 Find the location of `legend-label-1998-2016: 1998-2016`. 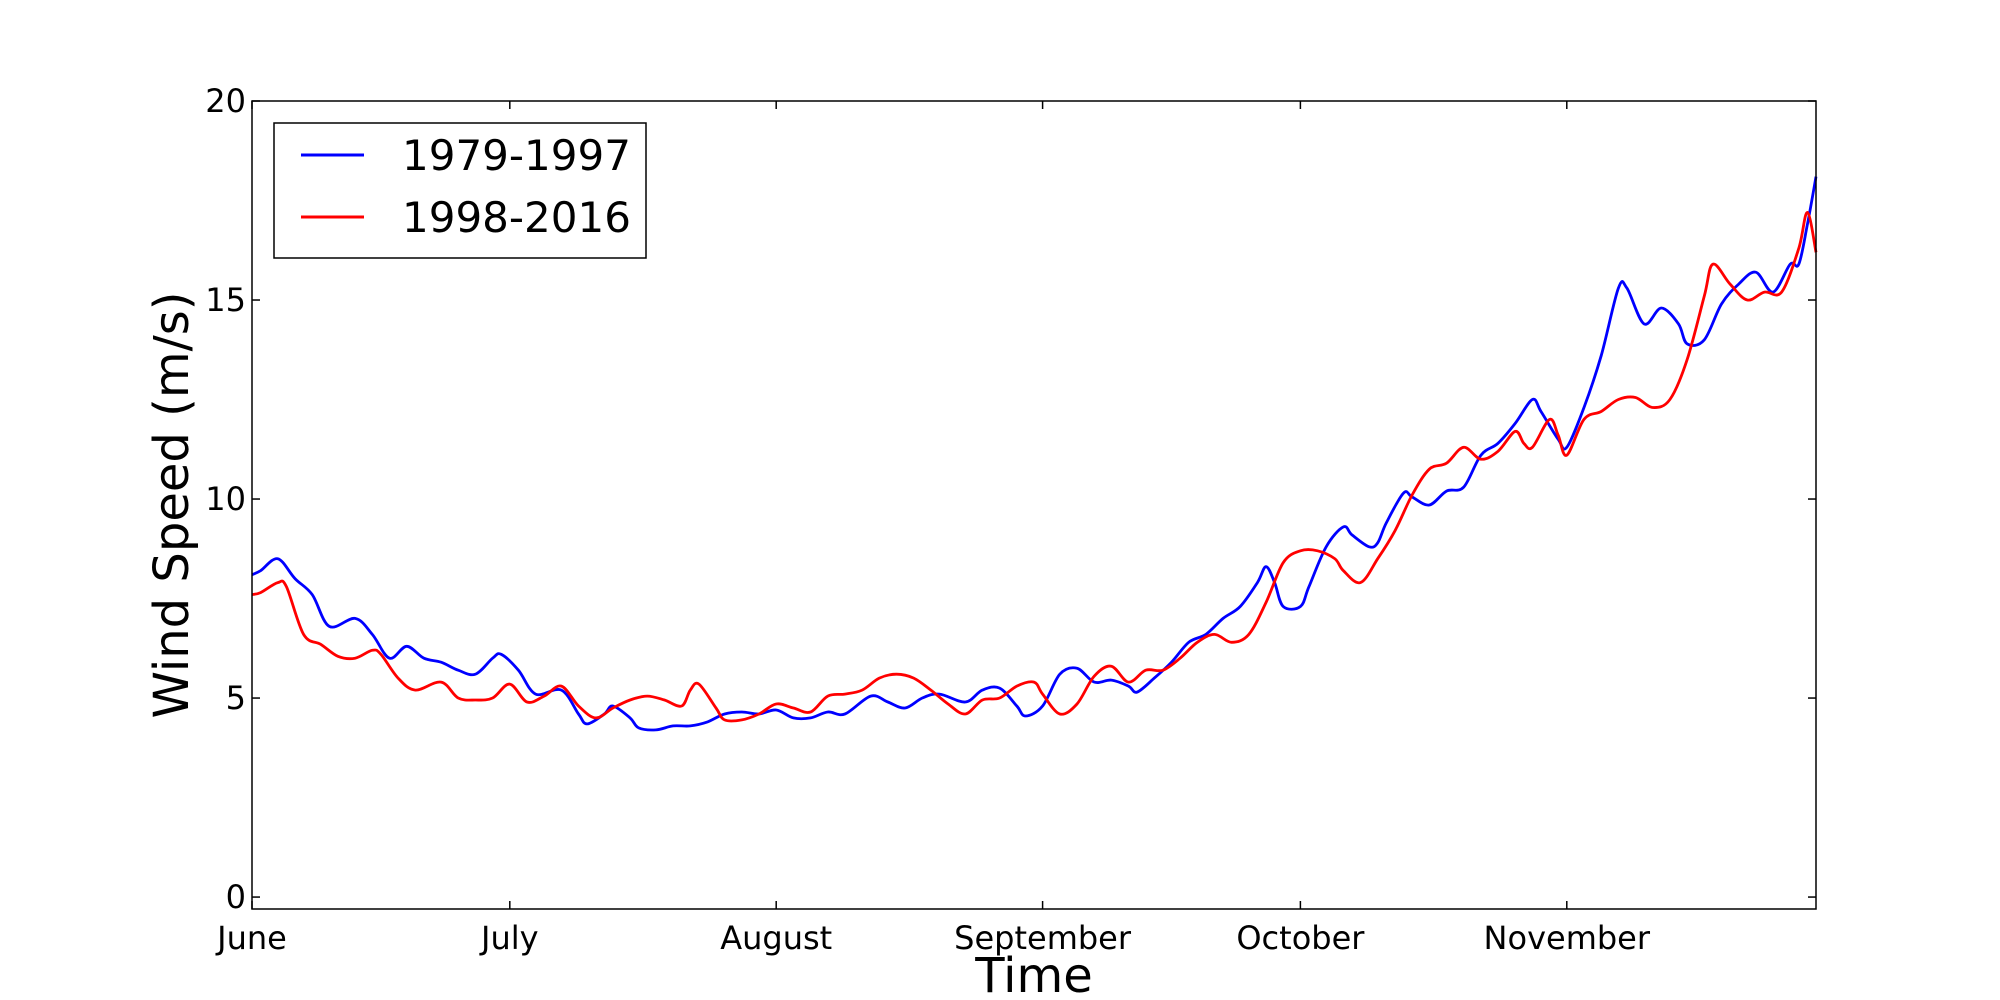

legend-label-1998-2016: 1998-2016 is located at coordinates (516, 217).